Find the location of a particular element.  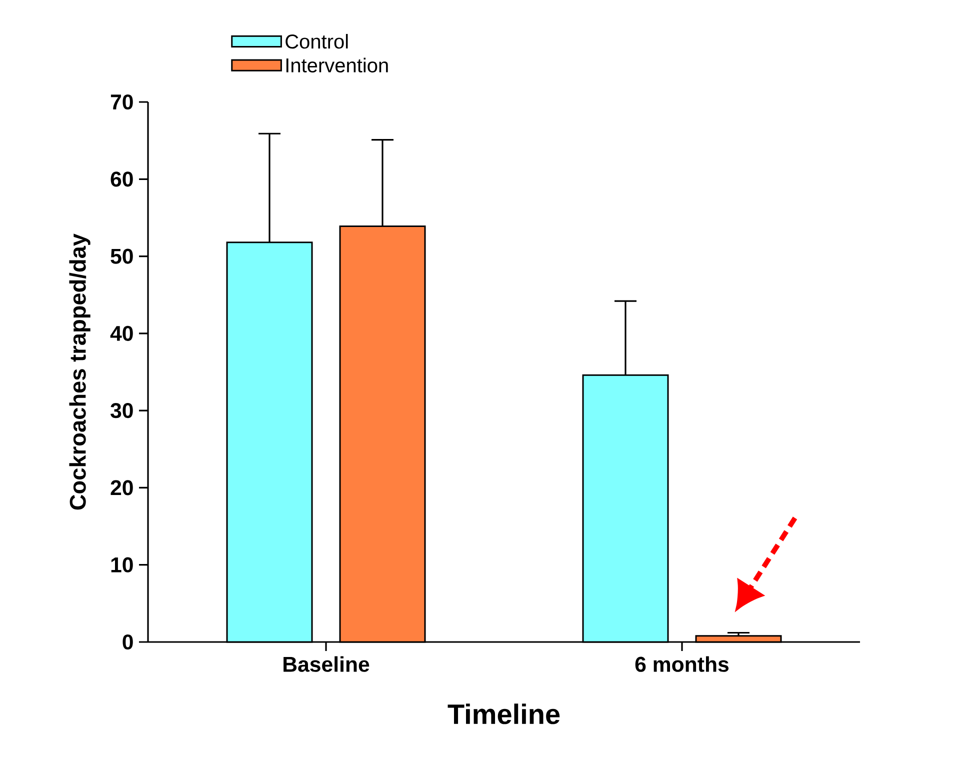

y-tick-label: 50 is located at coordinates (121, 256).